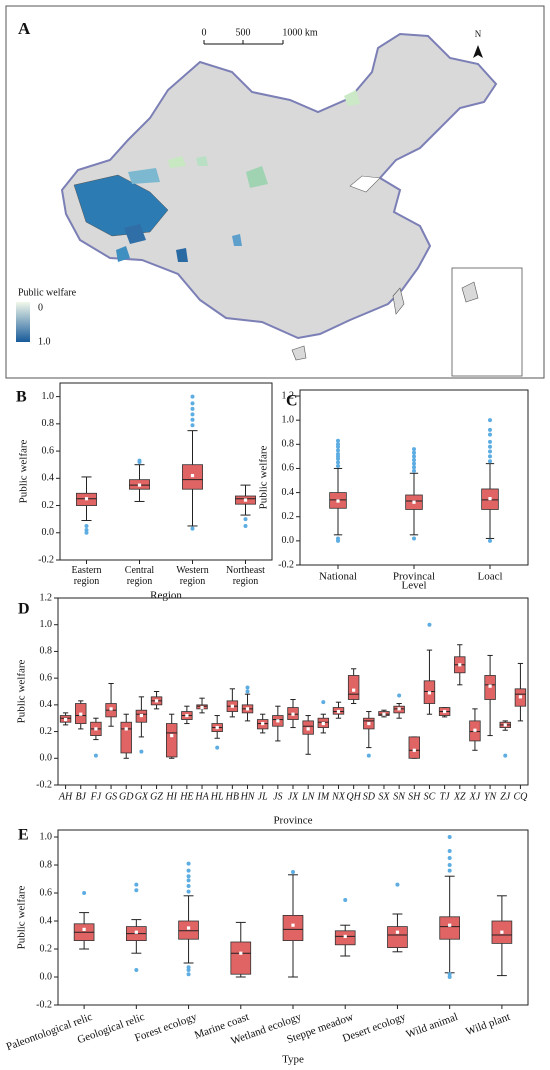 This screenshot has height=1070, width=550. I want to click on y-tick-label: 0.0, so click(46, 758).